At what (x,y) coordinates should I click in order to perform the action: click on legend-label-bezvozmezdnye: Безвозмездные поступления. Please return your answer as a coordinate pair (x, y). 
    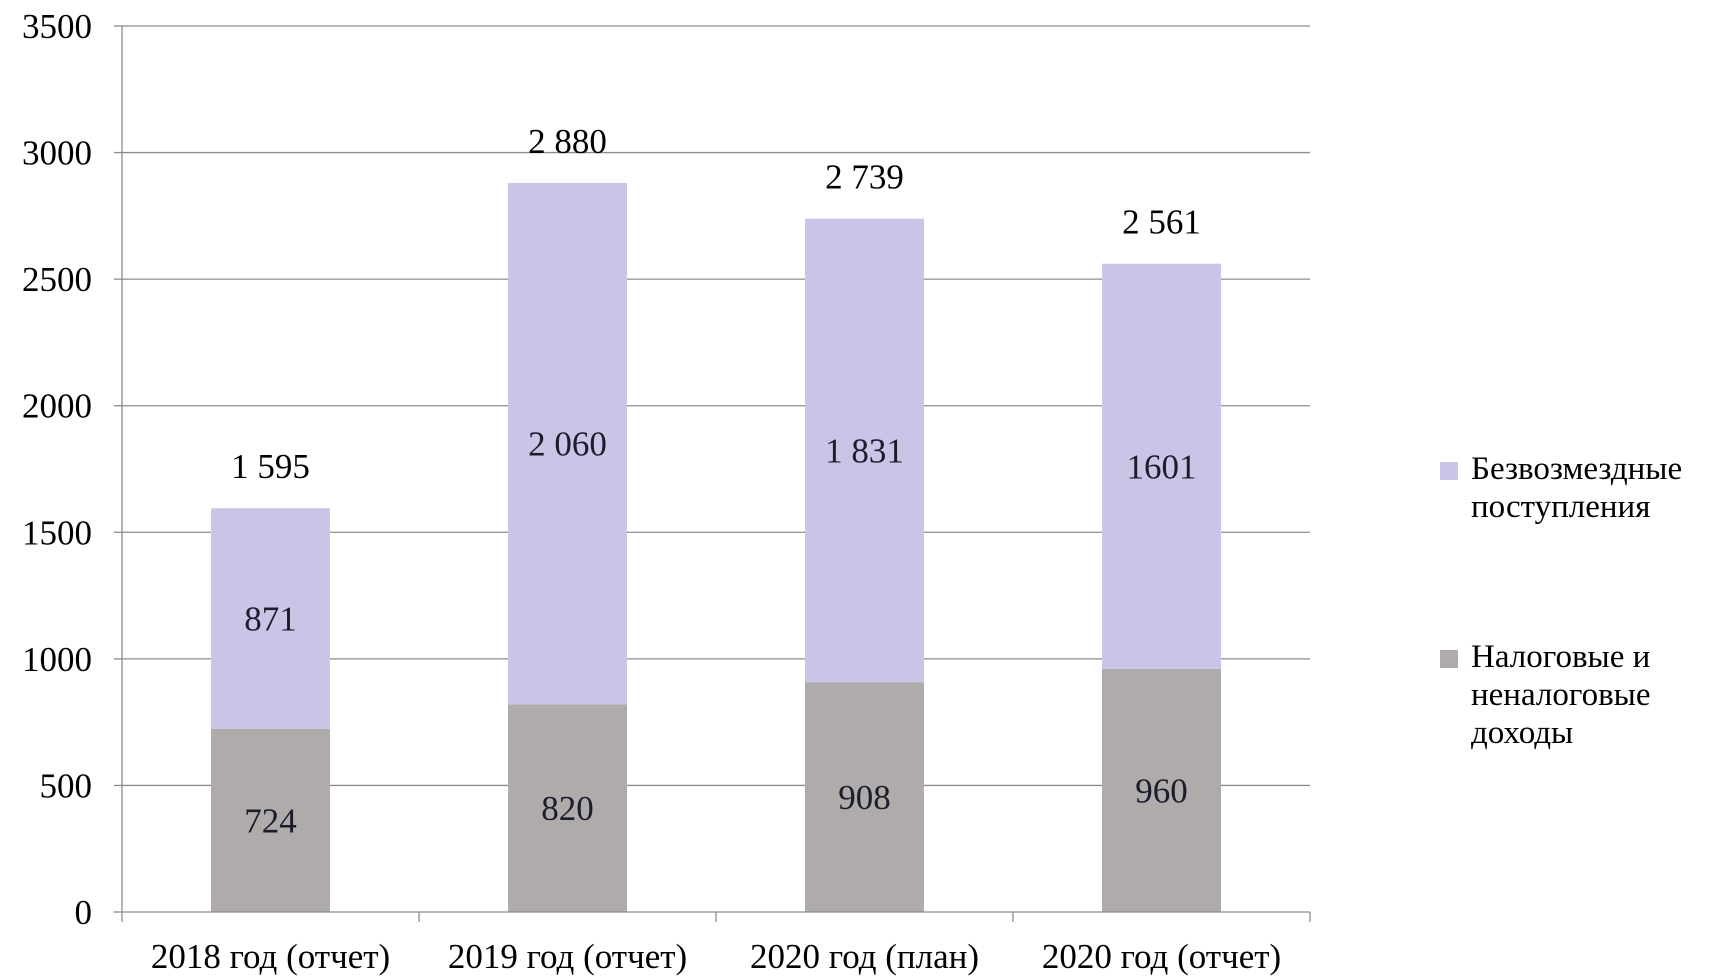
    Looking at the image, I should click on (1577, 488).